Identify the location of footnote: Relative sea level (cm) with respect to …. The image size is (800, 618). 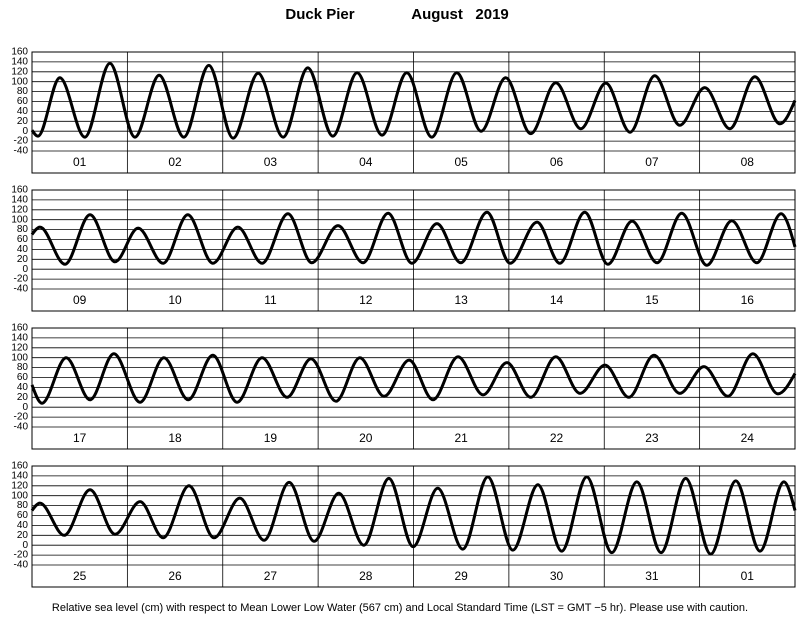
(400, 608).